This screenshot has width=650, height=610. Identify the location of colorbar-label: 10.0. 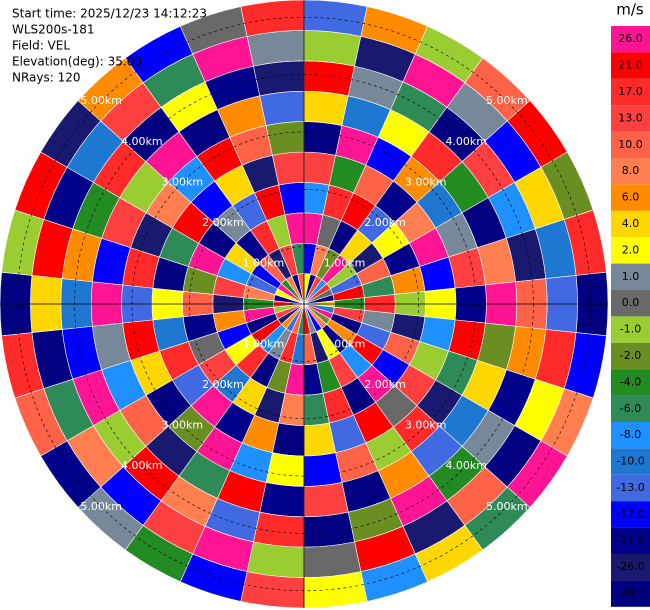
(630, 144).